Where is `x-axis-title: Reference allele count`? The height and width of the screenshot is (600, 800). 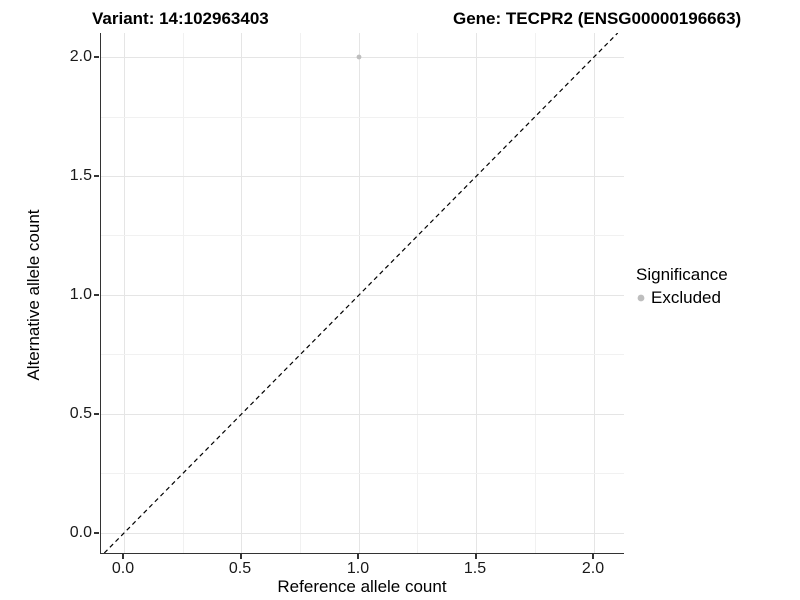 x-axis-title: Reference allele count is located at coordinates (362, 586).